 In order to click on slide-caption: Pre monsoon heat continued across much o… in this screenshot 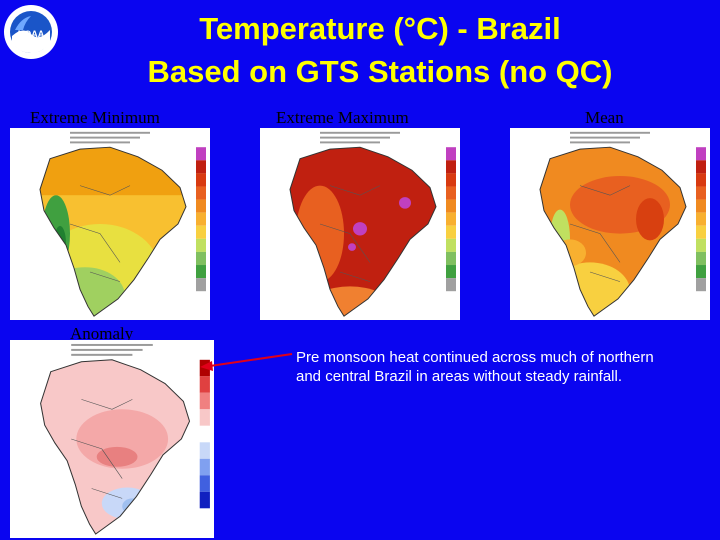, I will do `click(475, 367)`.